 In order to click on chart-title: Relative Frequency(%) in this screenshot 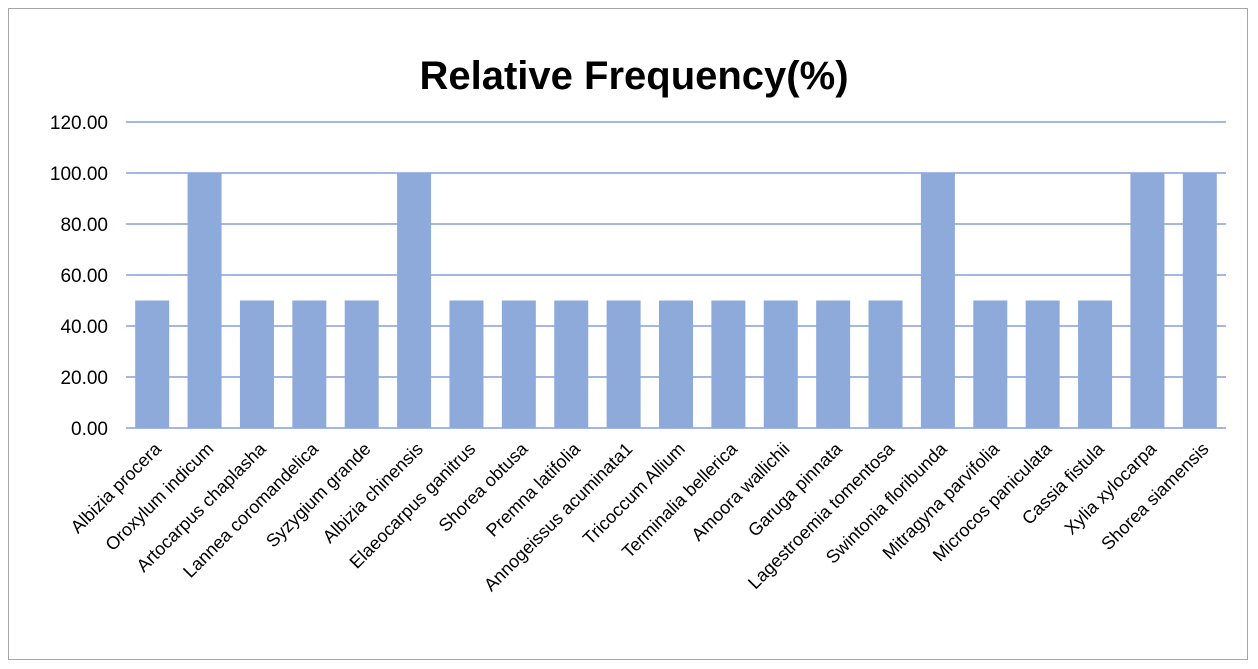, I will do `click(633, 76)`.